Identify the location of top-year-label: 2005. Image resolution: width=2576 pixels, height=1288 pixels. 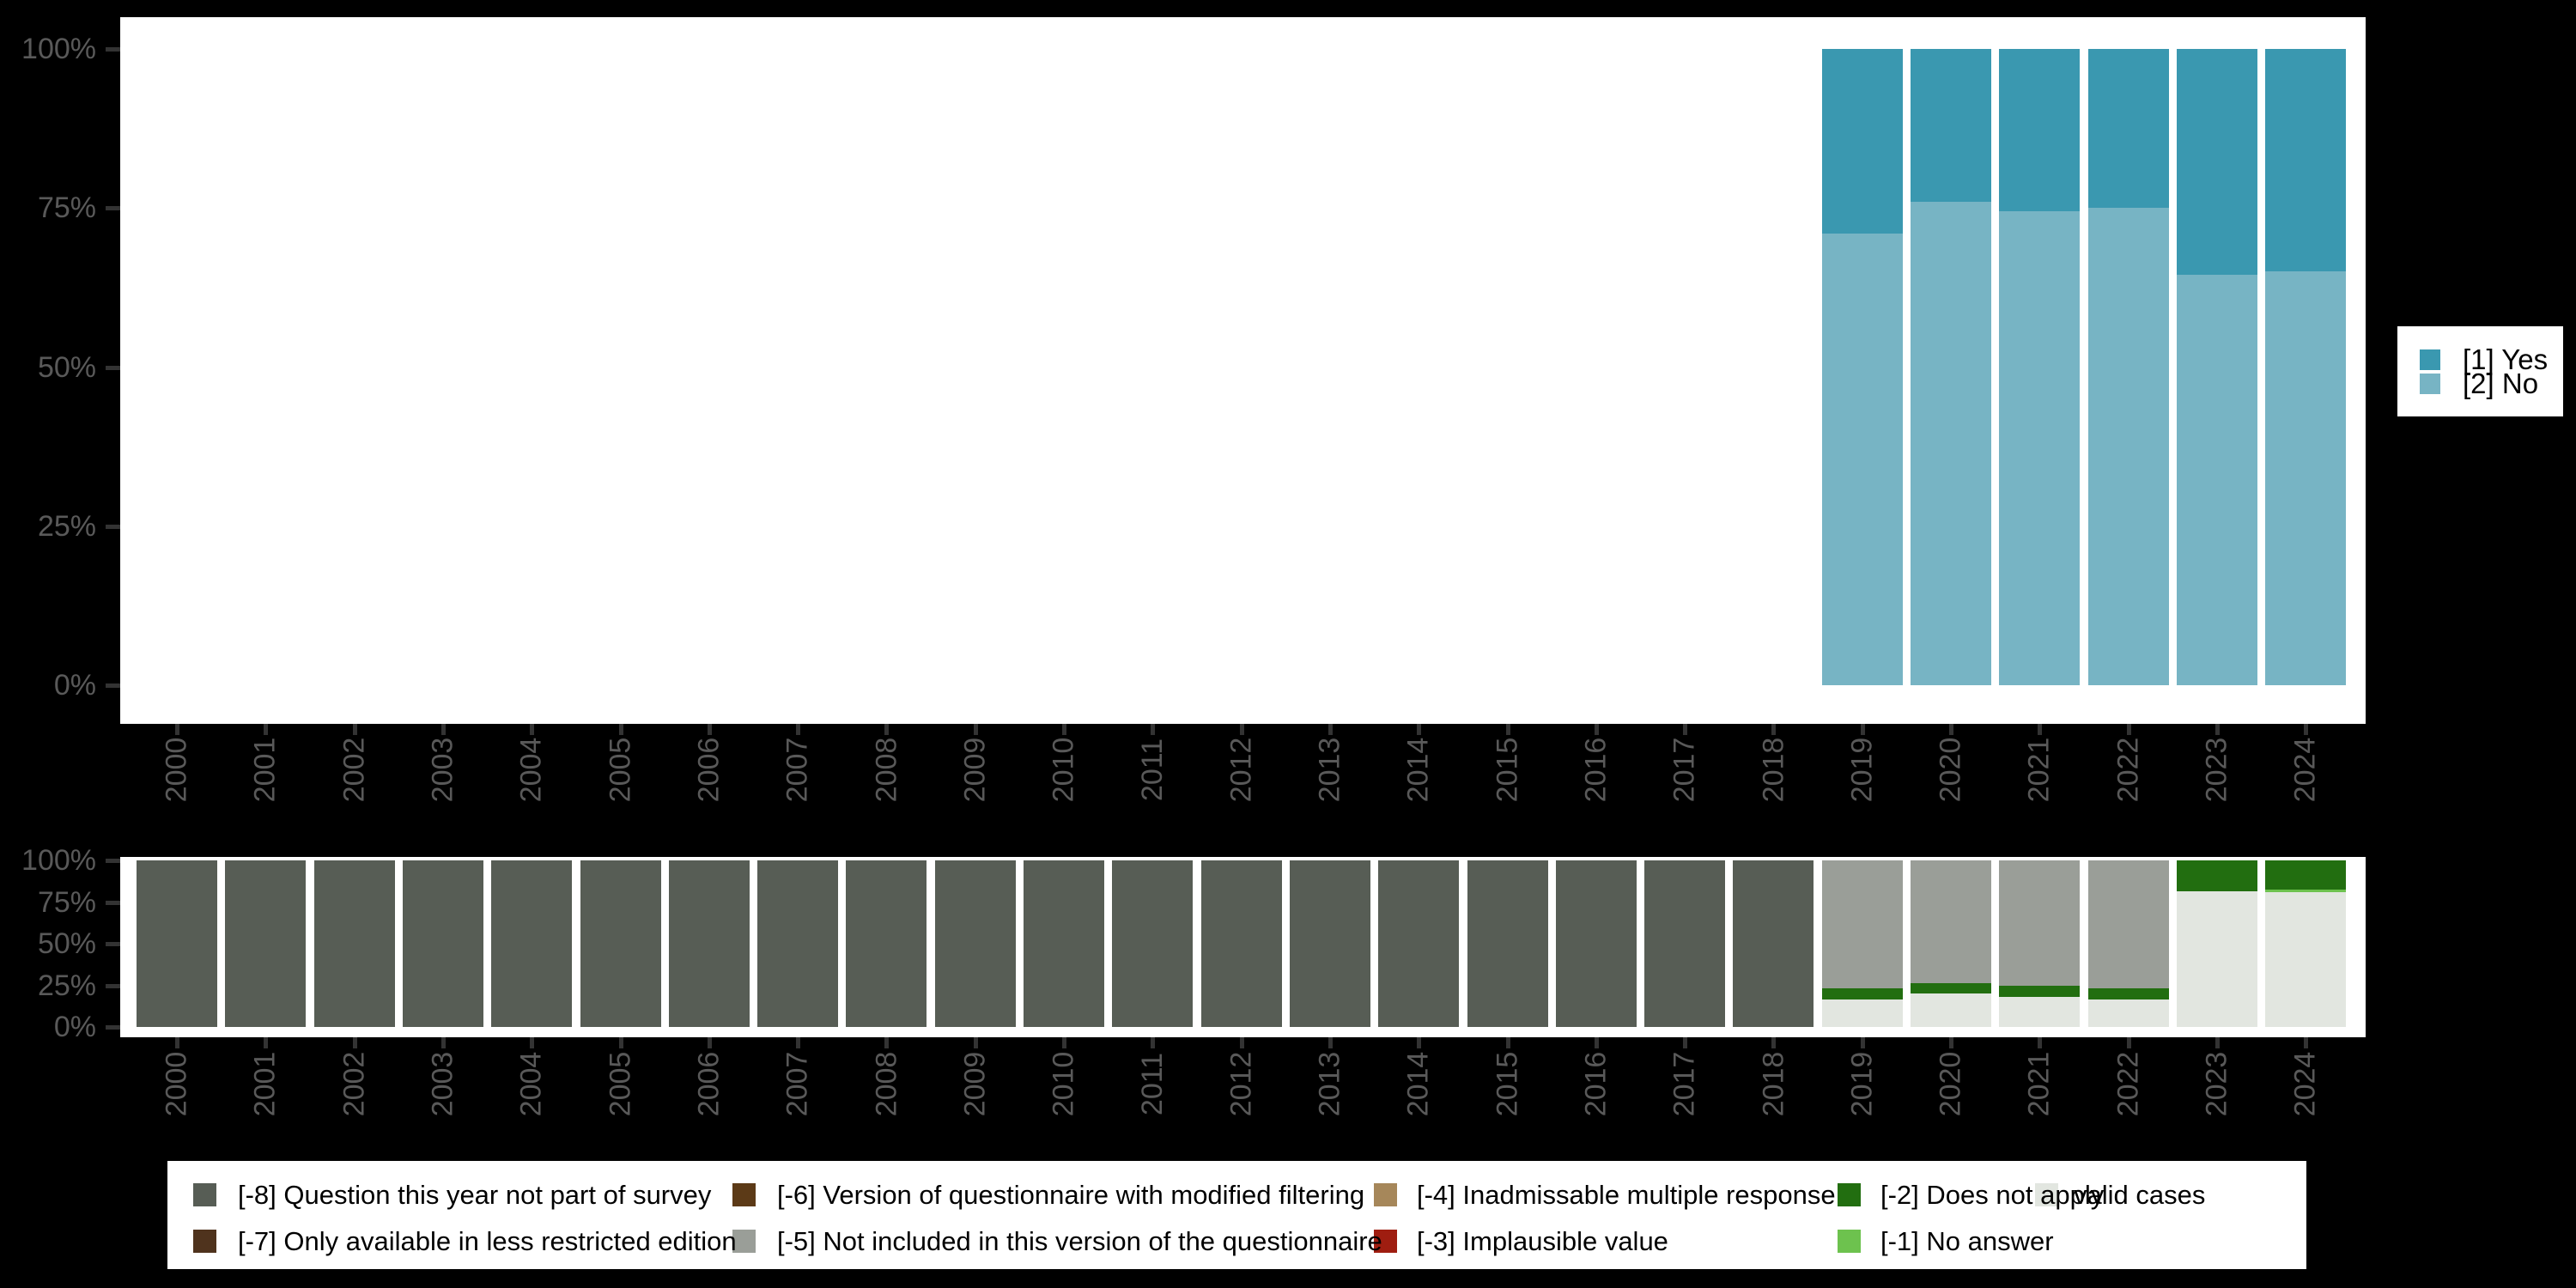
(619, 770).